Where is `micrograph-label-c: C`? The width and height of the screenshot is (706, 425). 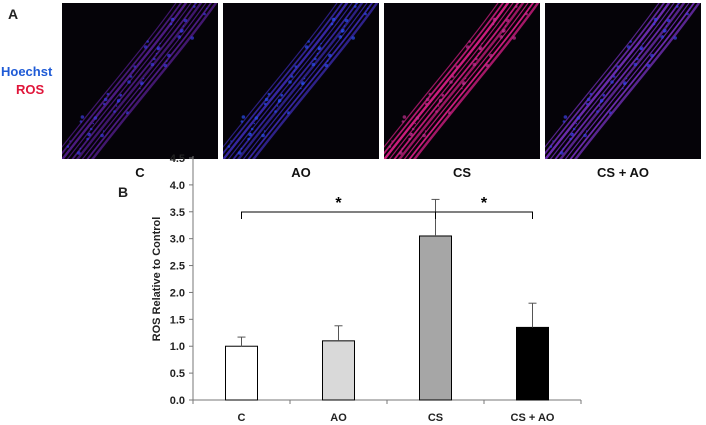 micrograph-label-c: C is located at coordinates (140, 172).